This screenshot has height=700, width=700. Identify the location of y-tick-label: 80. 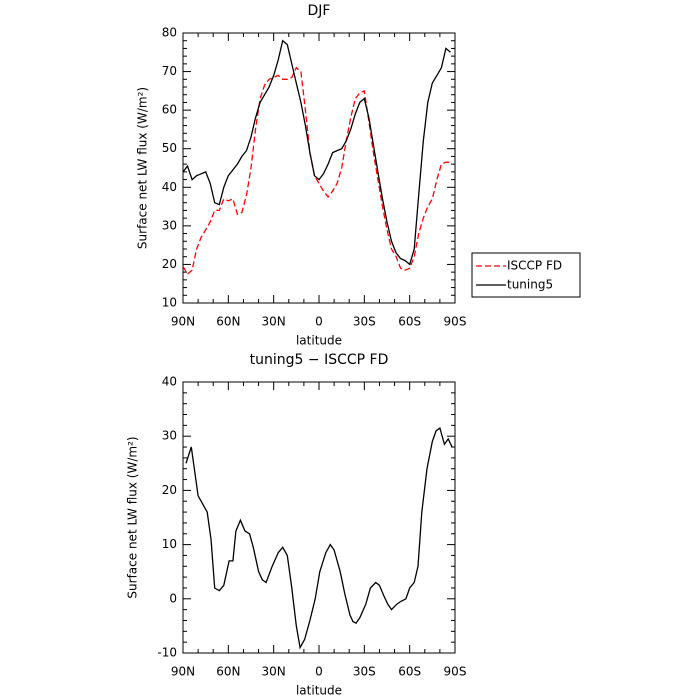
(169, 33).